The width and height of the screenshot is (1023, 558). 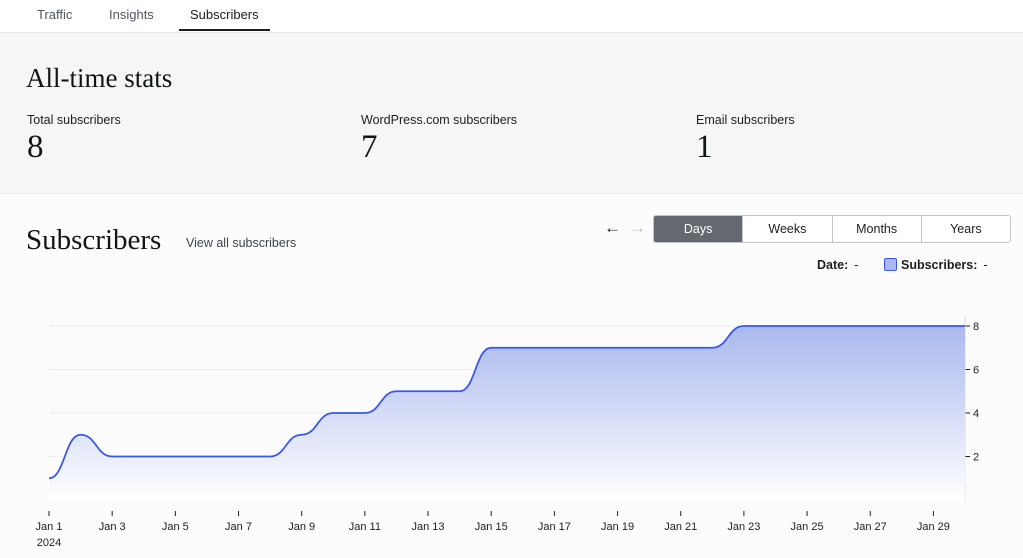 I want to click on tab-traffic: Traffic, so click(x=55, y=14).